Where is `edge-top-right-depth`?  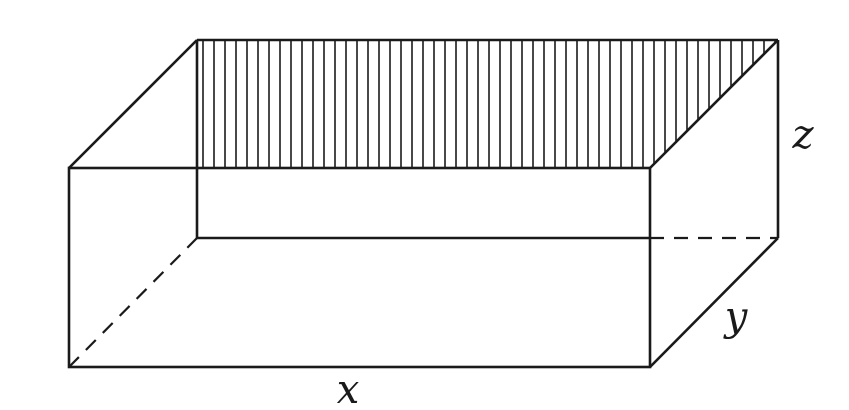
edge-top-right-depth is located at coordinates (714, 104).